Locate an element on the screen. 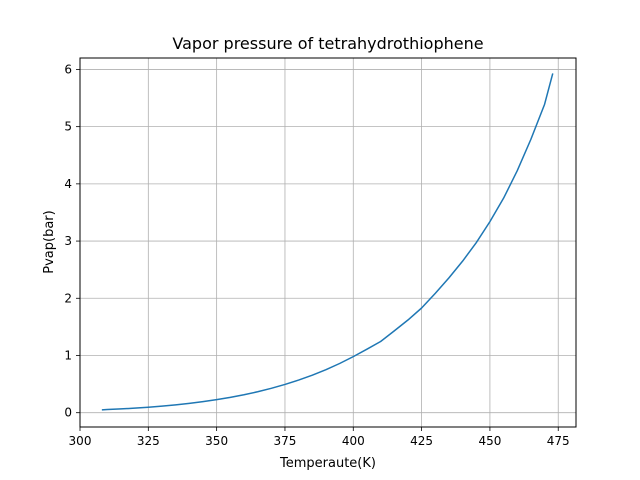 Image resolution: width=640 pixels, height=480 pixels. y-tick-label: 2 is located at coordinates (68, 298).